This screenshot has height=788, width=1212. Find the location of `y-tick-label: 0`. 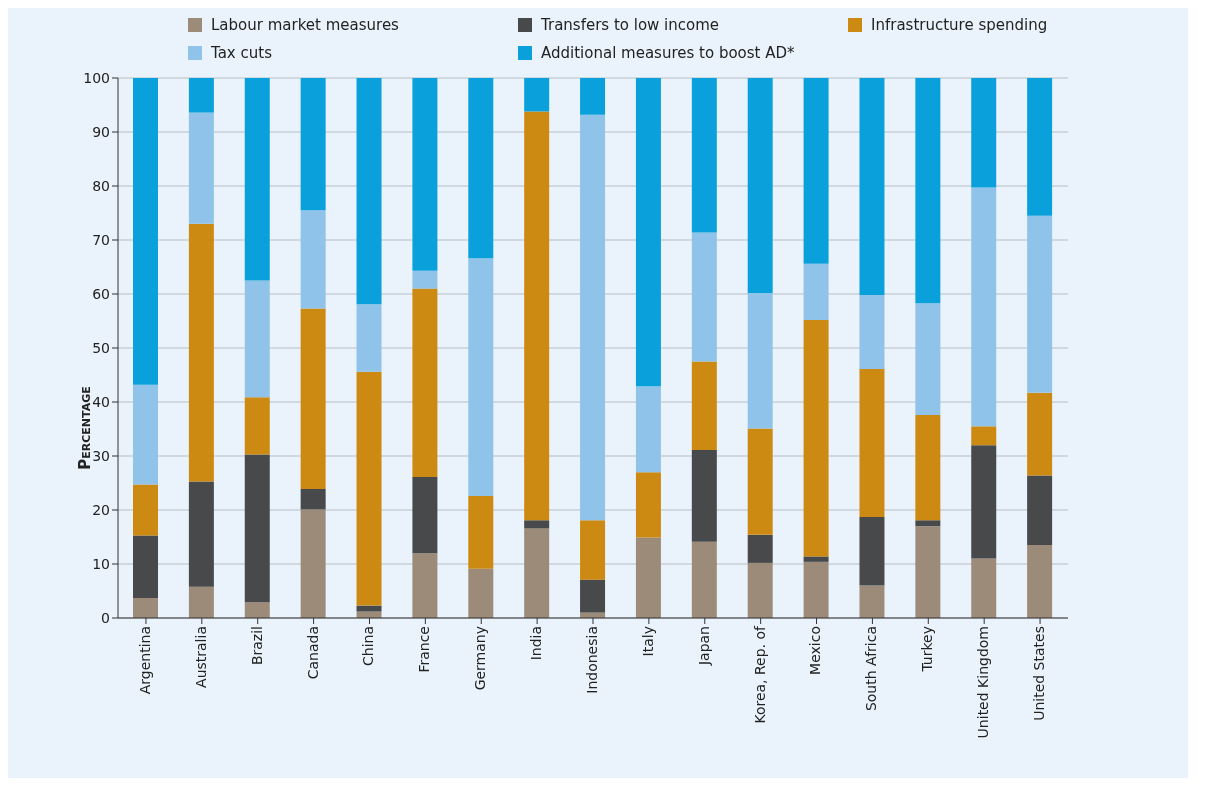

y-tick-label: 0 is located at coordinates (105, 617).